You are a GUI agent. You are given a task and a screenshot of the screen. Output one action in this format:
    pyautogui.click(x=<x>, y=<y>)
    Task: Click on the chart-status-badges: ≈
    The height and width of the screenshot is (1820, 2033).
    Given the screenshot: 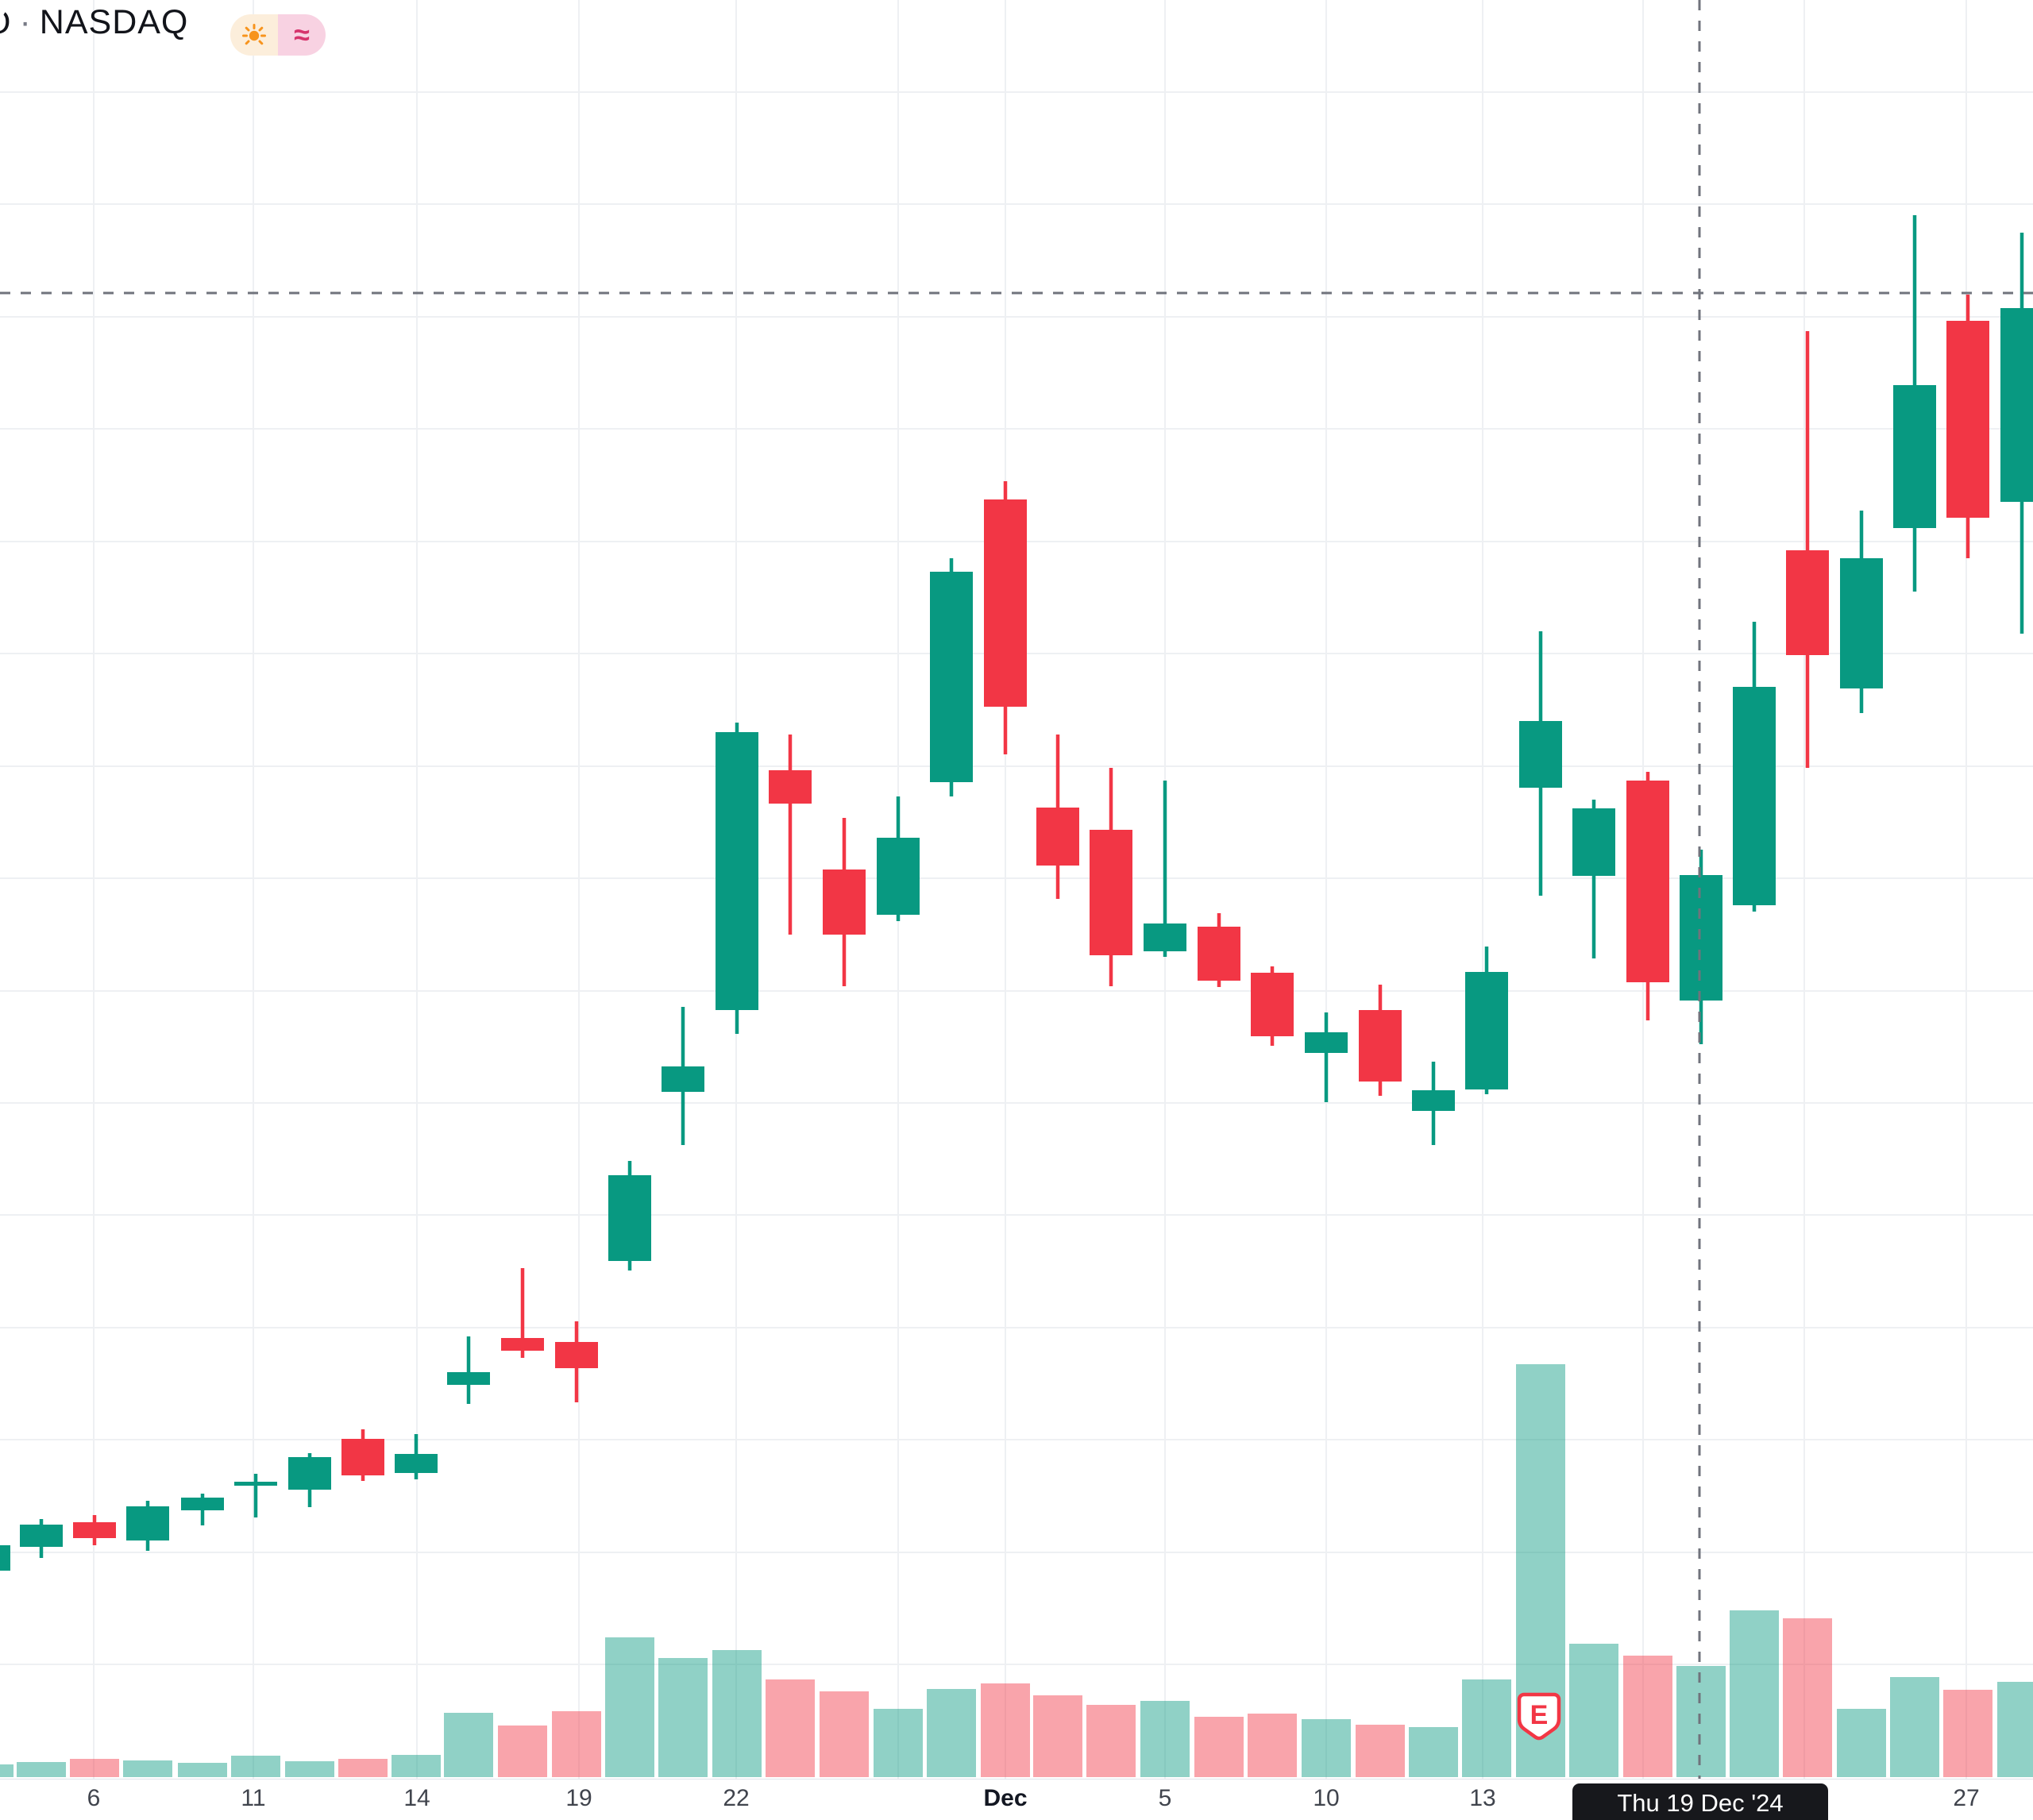 What is the action you would take?
    pyautogui.click(x=278, y=35)
    